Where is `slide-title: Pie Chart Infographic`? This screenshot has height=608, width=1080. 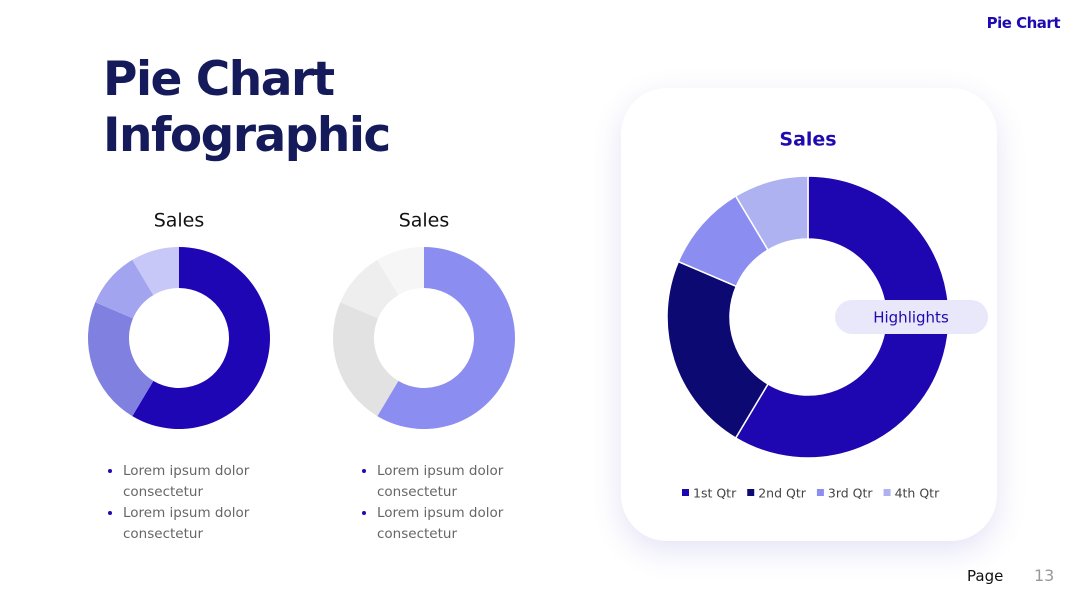 slide-title: Pie Chart Infographic is located at coordinates (247, 108).